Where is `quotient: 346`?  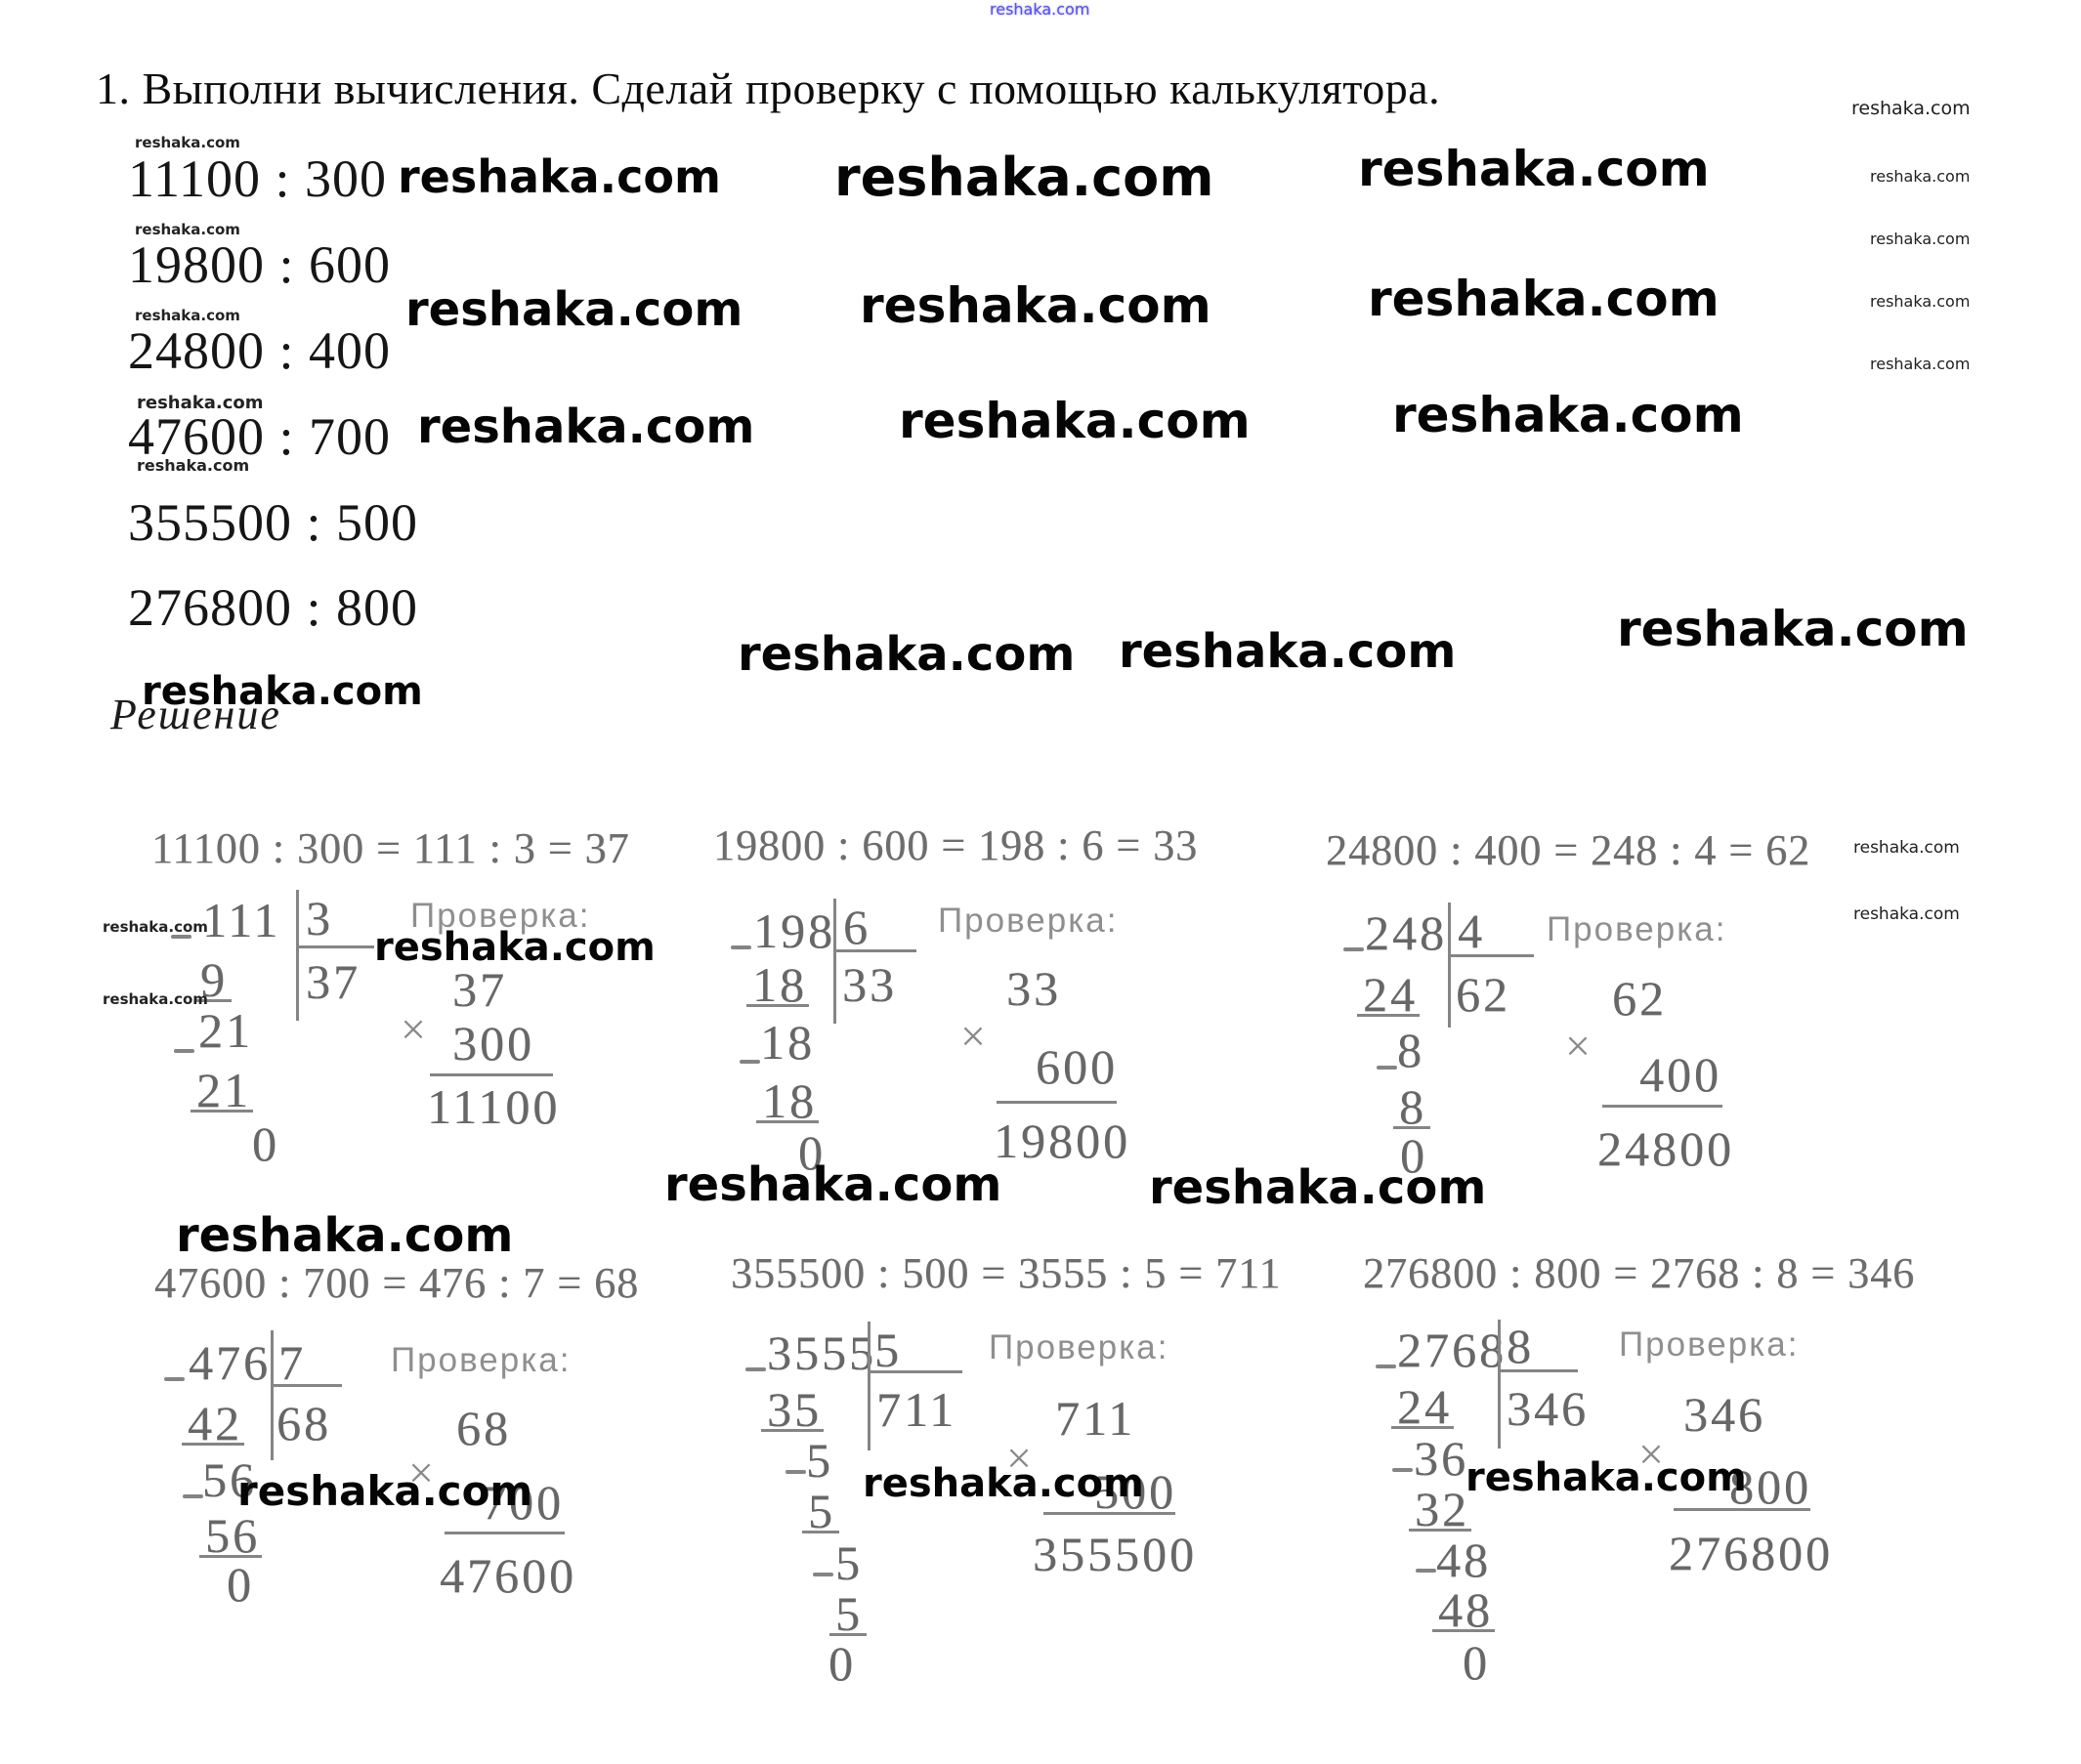 quotient: 346 is located at coordinates (1548, 1408).